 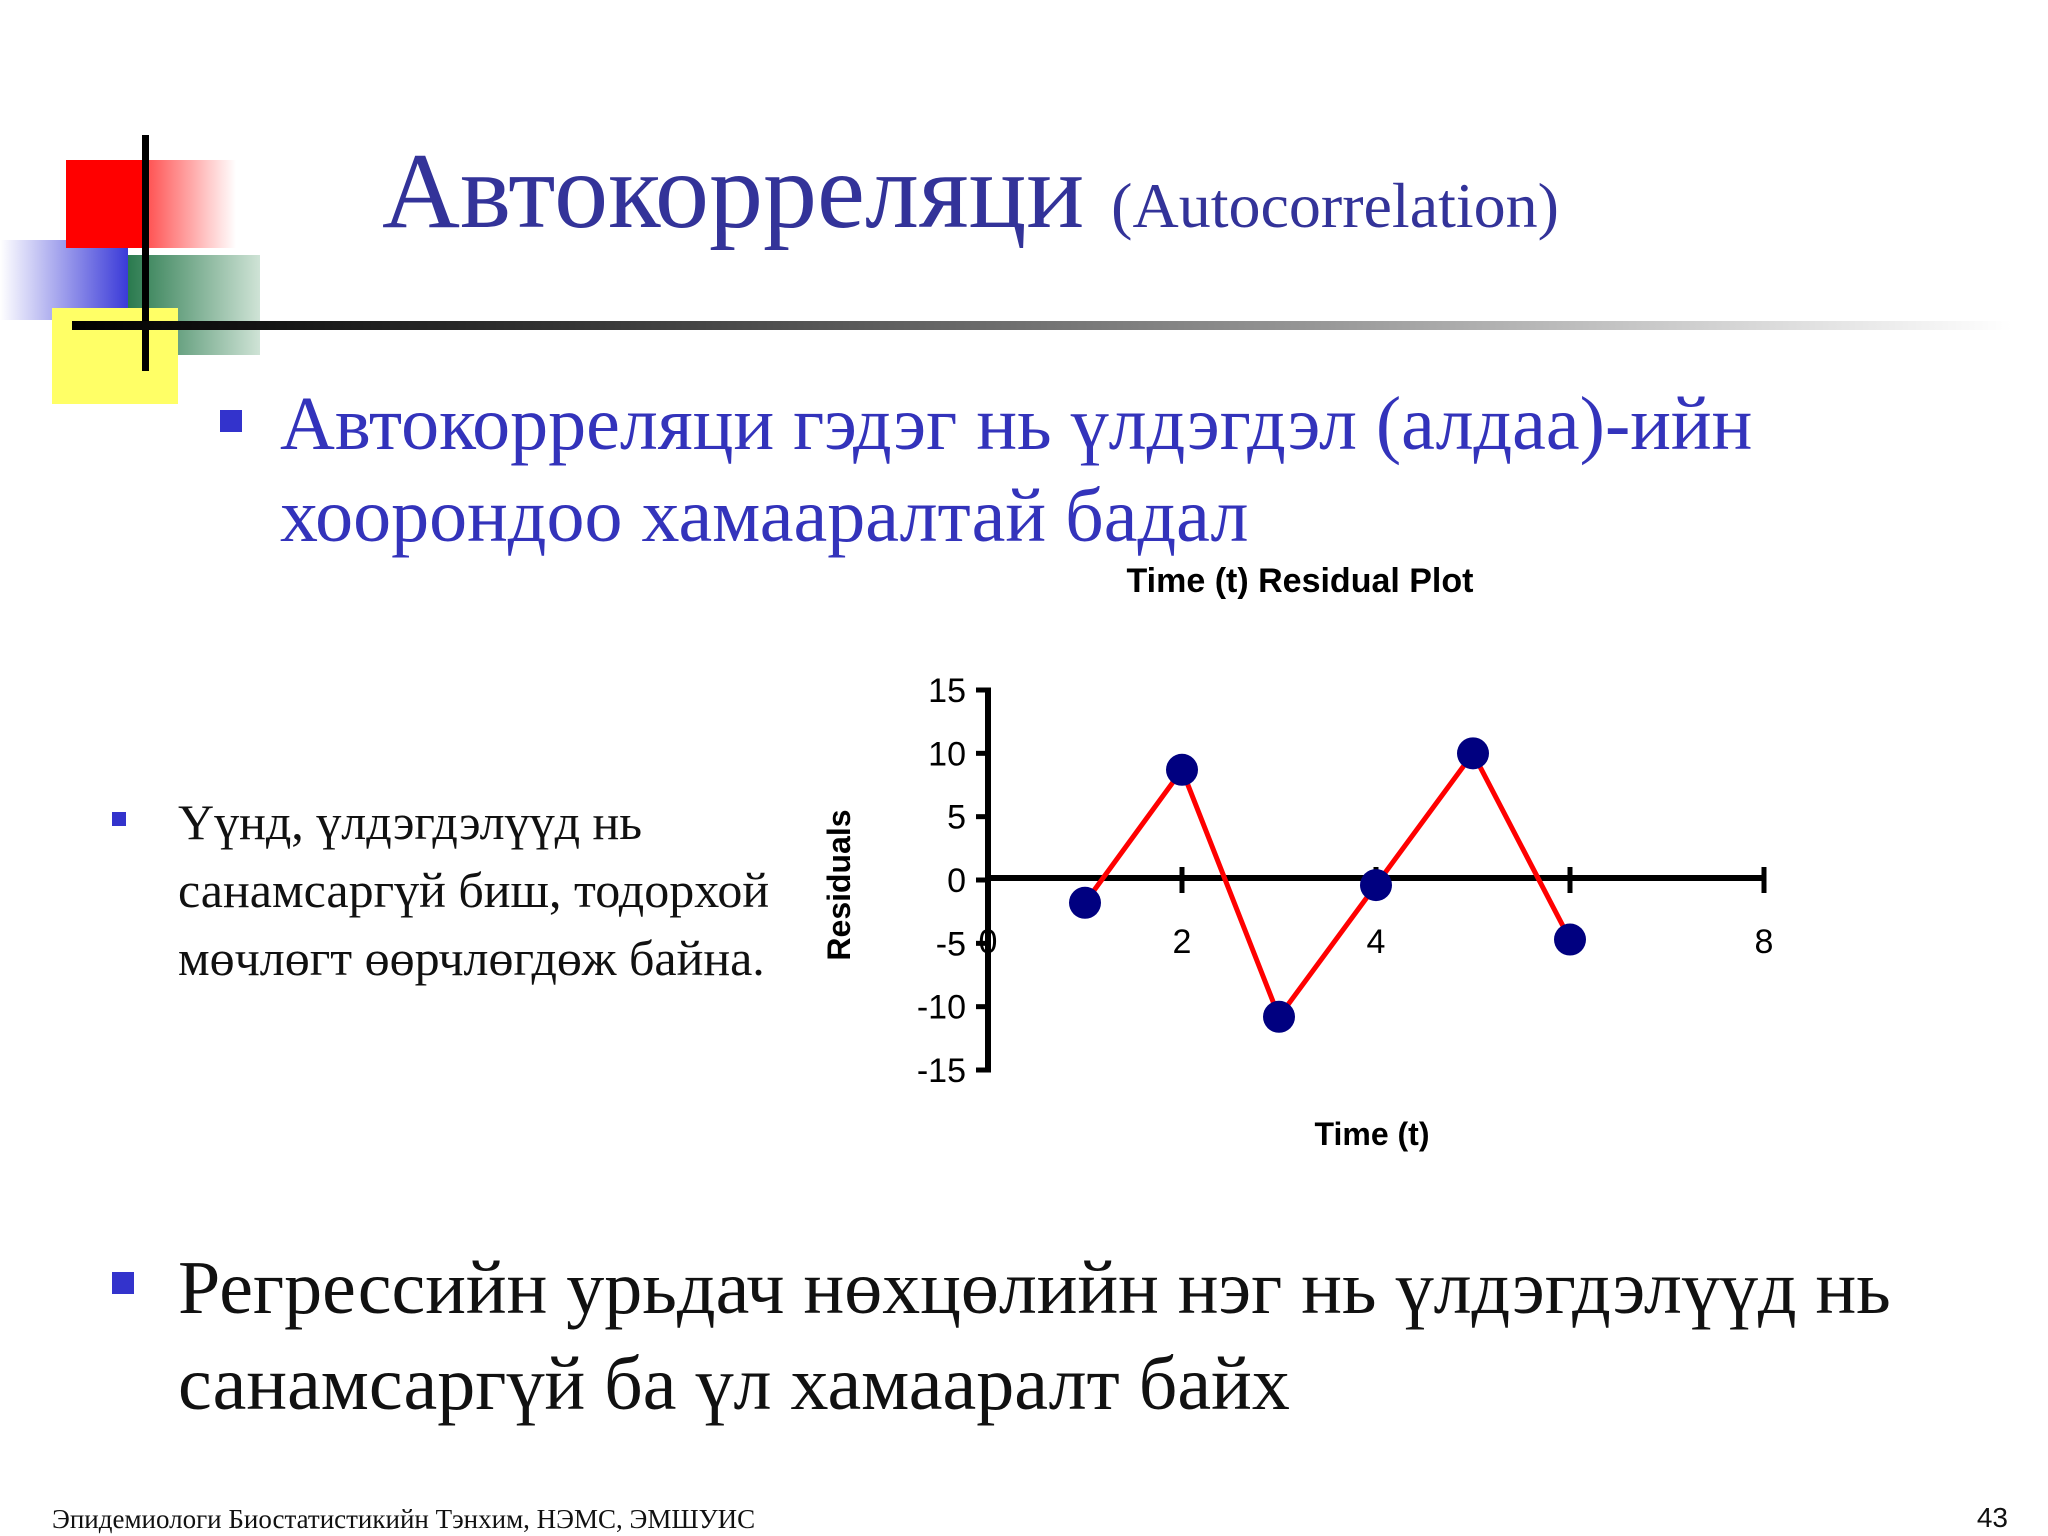 I want to click on x-tick-label-8: 8, so click(x=1764, y=942).